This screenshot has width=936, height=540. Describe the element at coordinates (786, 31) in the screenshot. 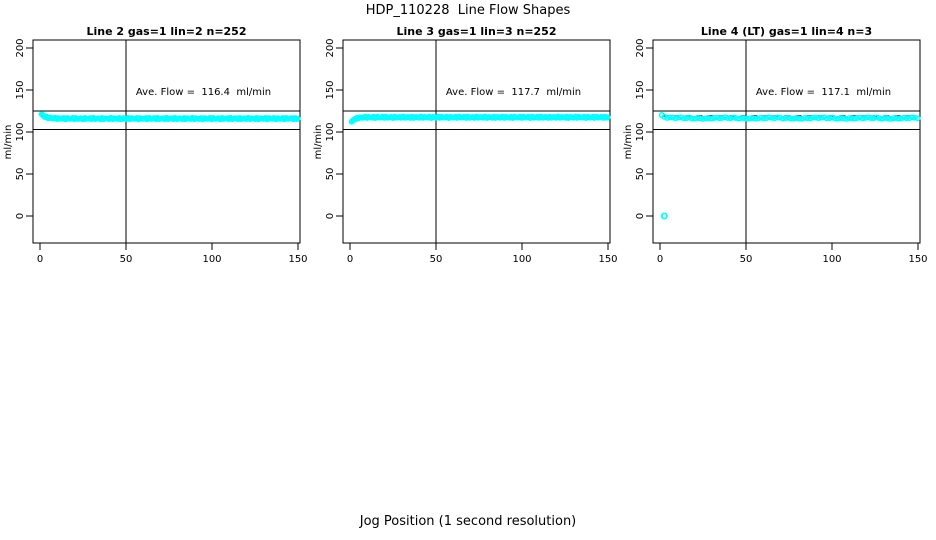

I see `panel-title: Line 4 (LT) gas=1 lin=4 n=3` at that location.